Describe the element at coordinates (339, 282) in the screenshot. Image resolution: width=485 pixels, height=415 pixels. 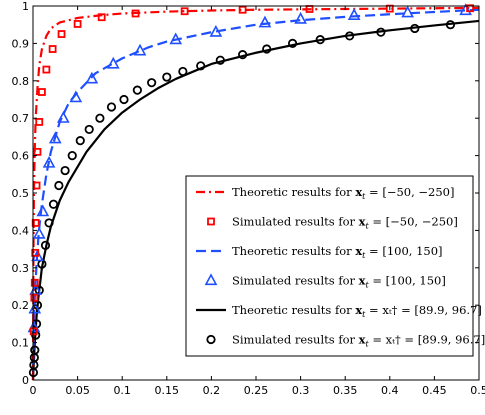
I see `legend-label: Simulated results for xt = [100, 150]` at that location.